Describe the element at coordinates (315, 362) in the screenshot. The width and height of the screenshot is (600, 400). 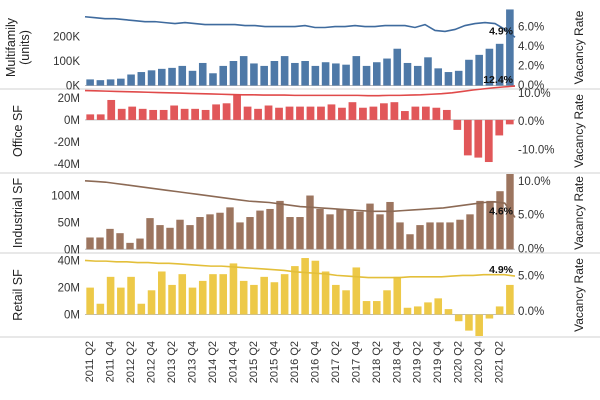
I see `x-tick-label: 2016 Q4` at that location.